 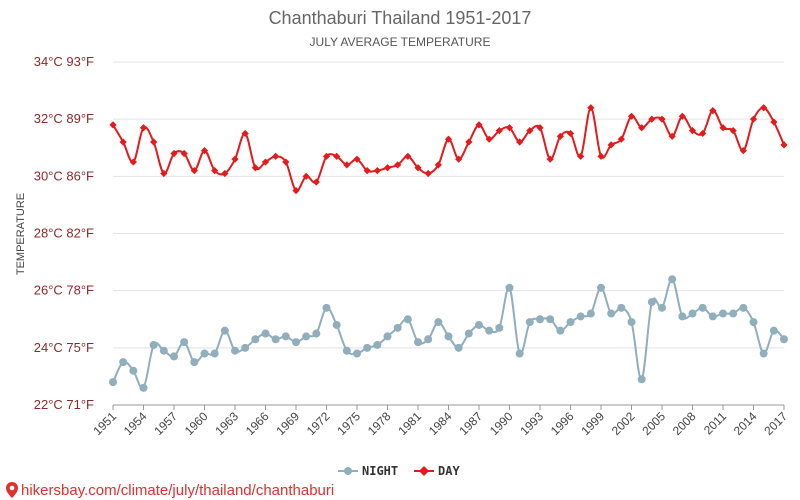 I want to click on legend-item-night: NIGHT, so click(x=368, y=471).